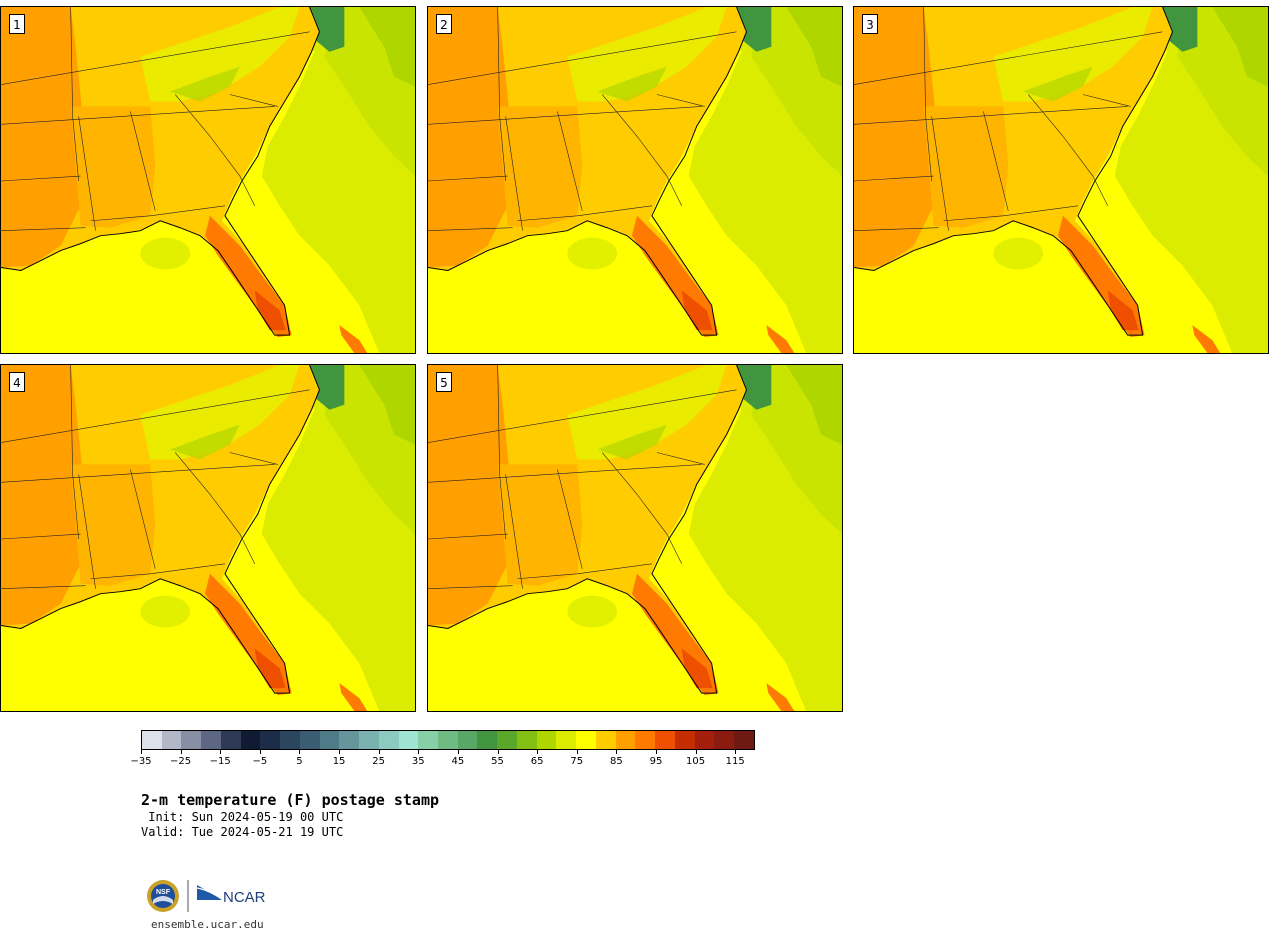 The height and width of the screenshot is (936, 1280). What do you see at coordinates (616, 761) in the screenshot?
I see `colorbar-tick-label: 85` at bounding box center [616, 761].